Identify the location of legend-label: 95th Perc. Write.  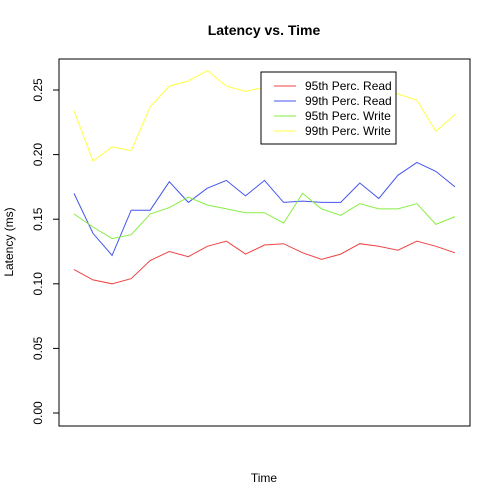
(348, 116).